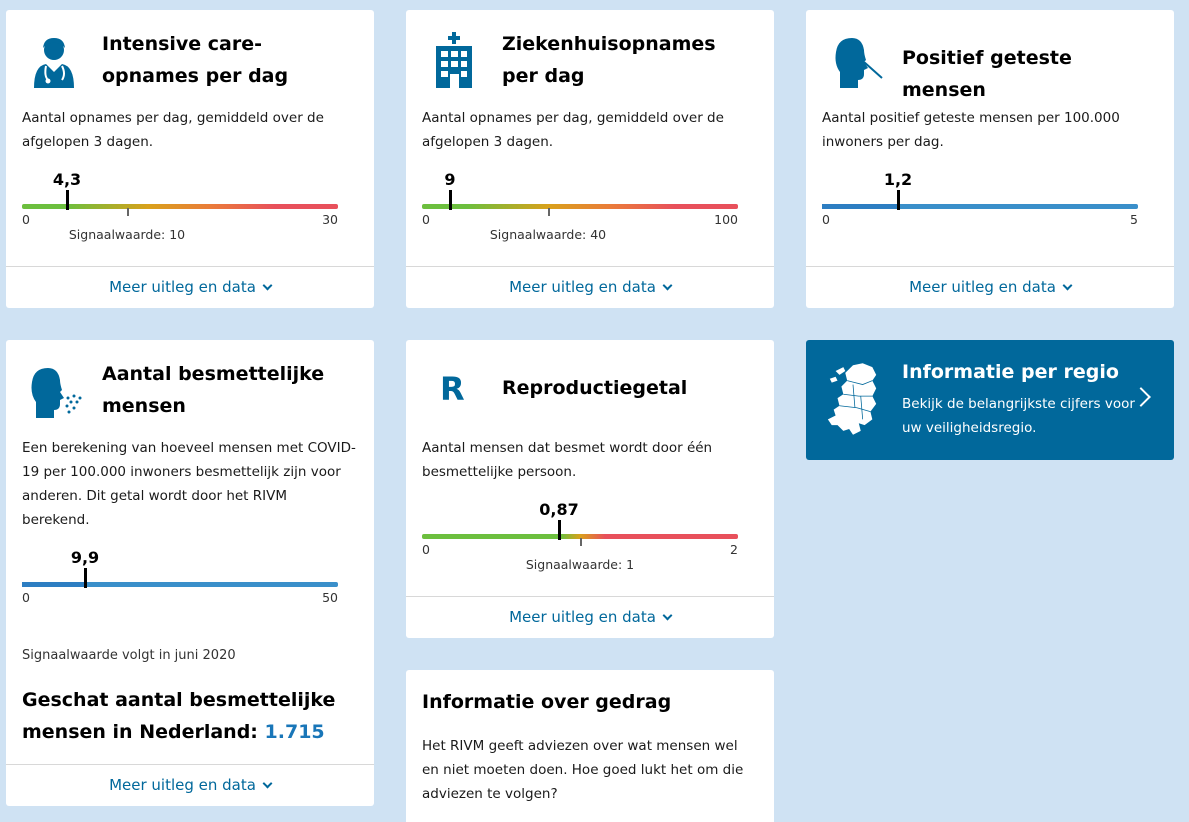  Describe the element at coordinates (127, 234) in the screenshot. I see `signal-label: Signaalwaarde: 10` at that location.